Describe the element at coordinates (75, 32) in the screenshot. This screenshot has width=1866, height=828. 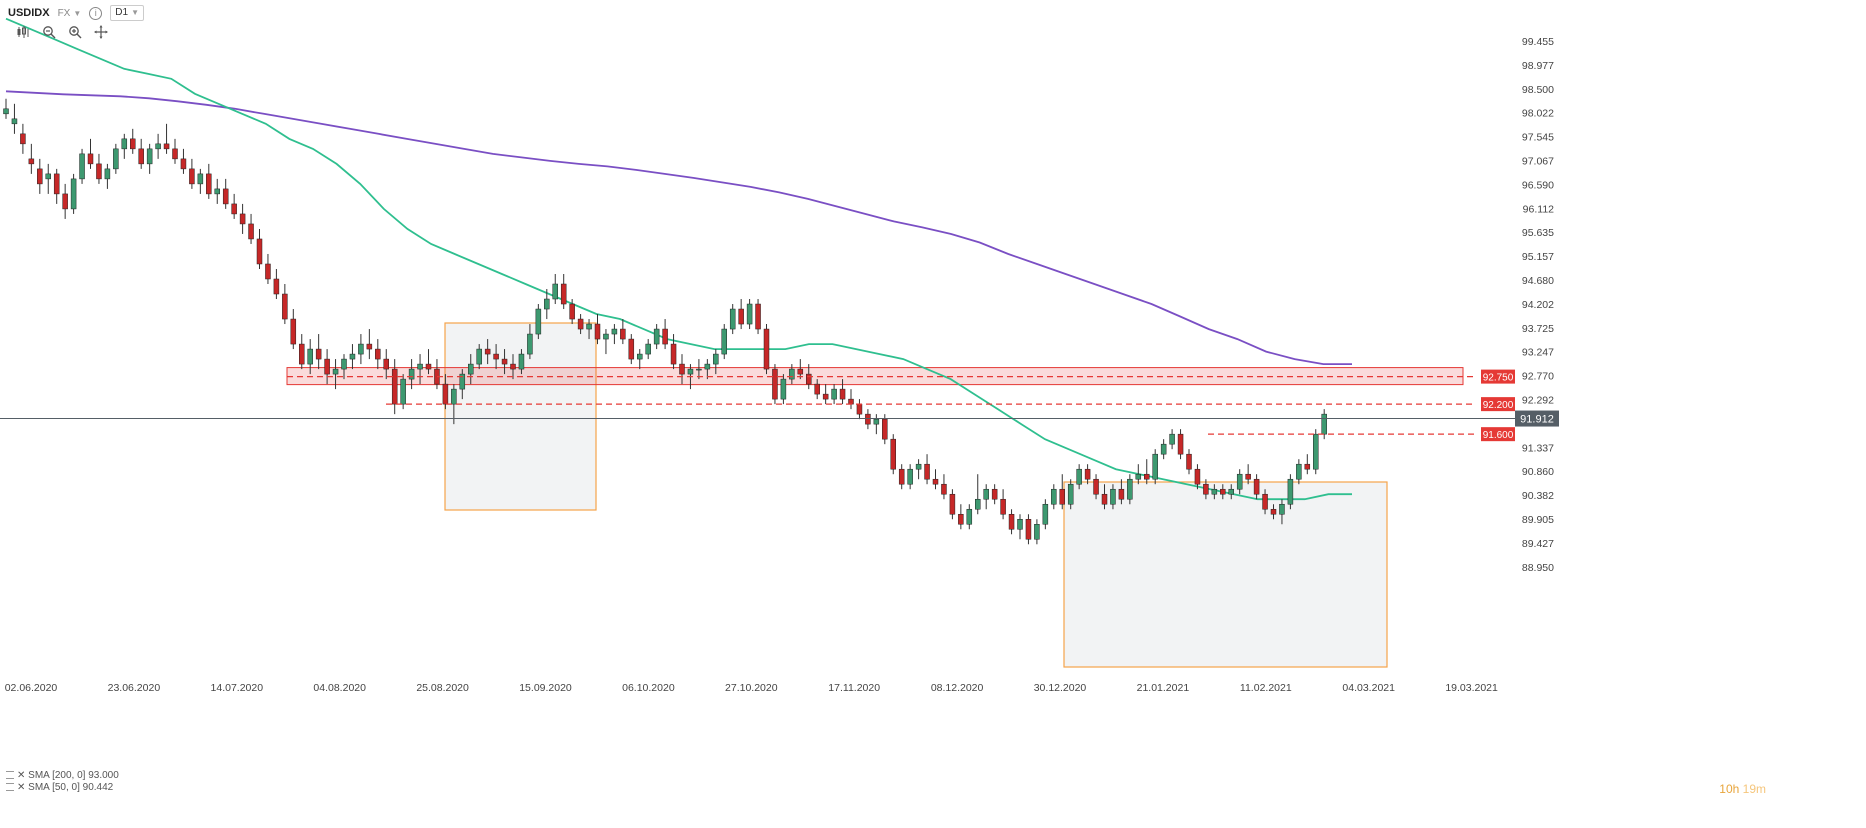
I see `zoom-in-icon` at that location.